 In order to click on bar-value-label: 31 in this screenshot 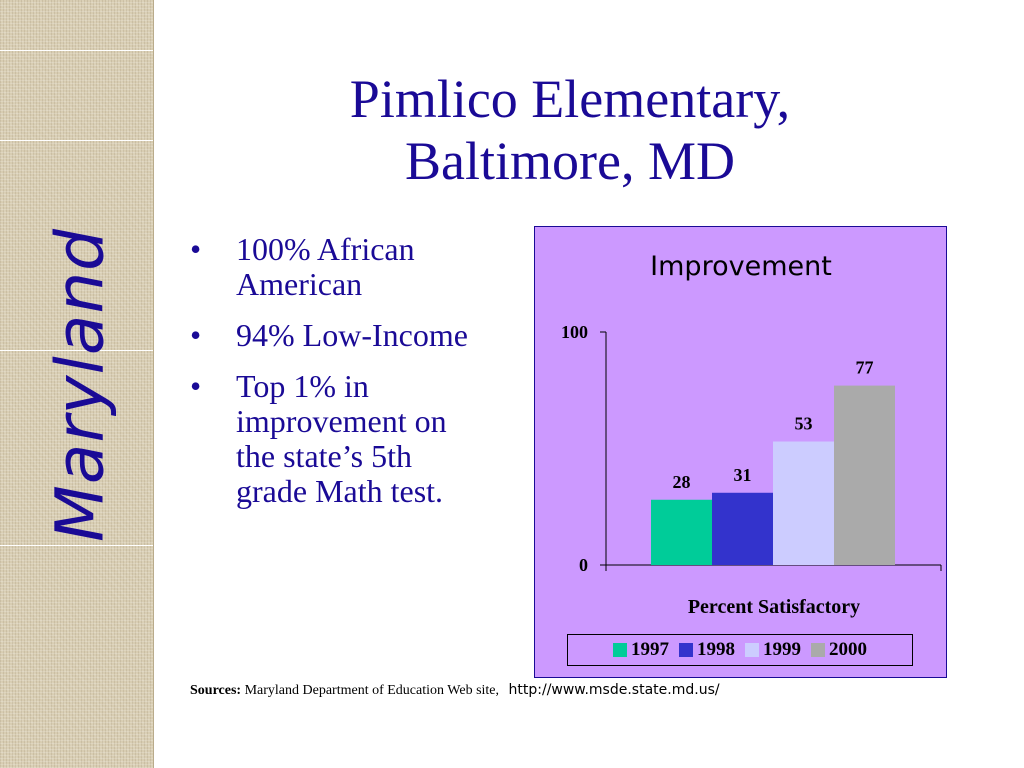, I will do `click(743, 475)`.